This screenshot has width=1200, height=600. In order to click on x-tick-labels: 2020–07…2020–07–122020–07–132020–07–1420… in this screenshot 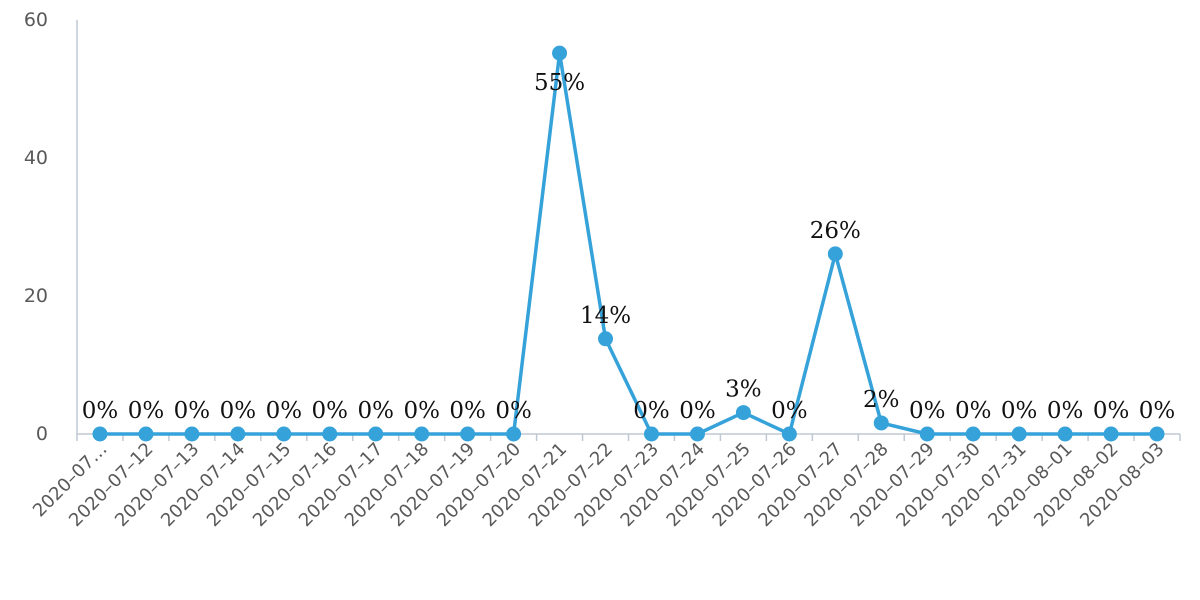, I will do `click(599, 485)`.